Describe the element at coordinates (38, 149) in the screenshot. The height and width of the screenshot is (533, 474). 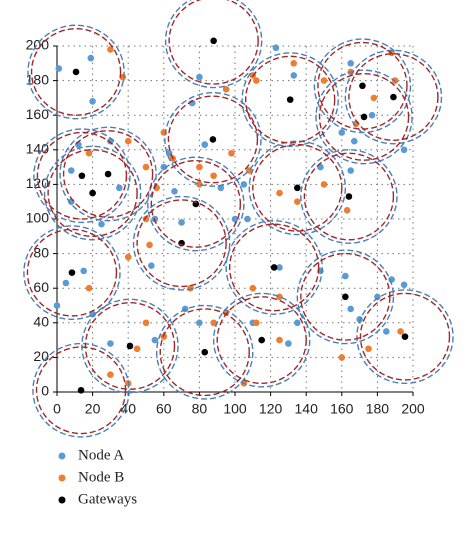
I see `y-tick-label: 140` at that location.